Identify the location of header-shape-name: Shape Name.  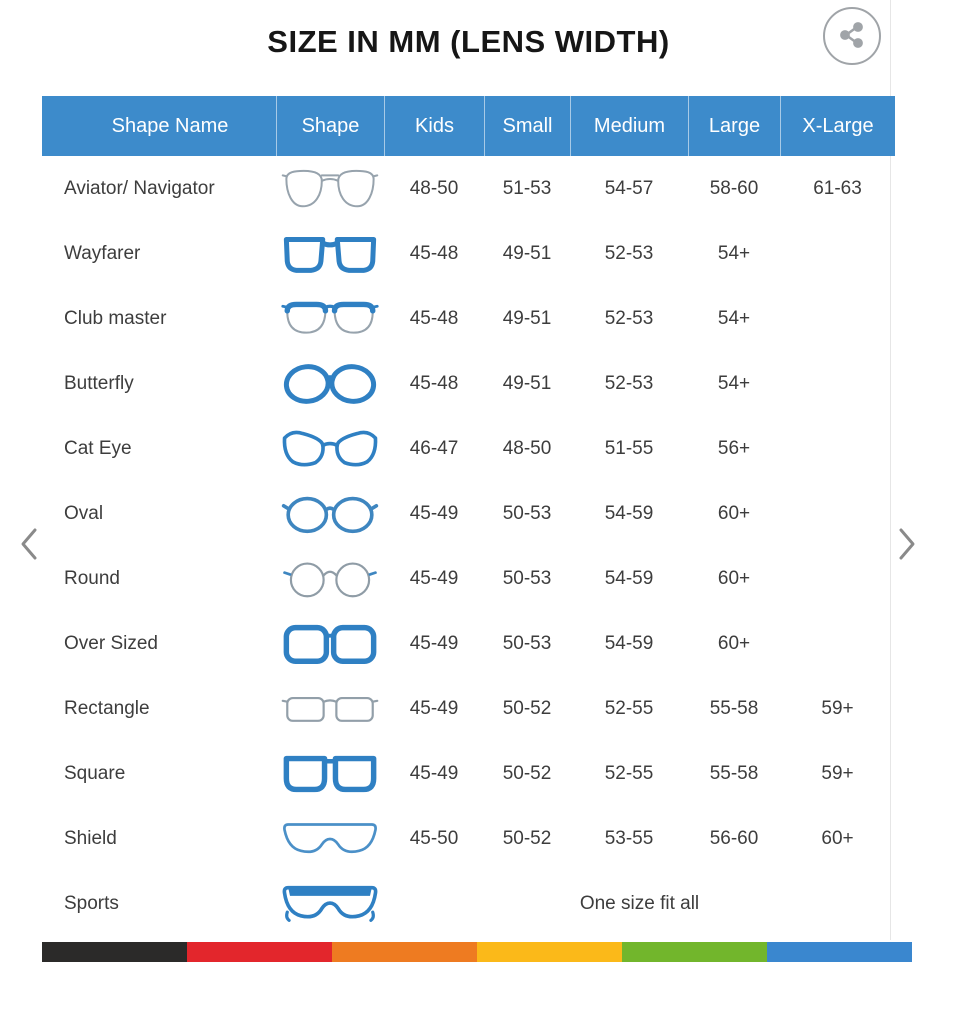
(170, 125).